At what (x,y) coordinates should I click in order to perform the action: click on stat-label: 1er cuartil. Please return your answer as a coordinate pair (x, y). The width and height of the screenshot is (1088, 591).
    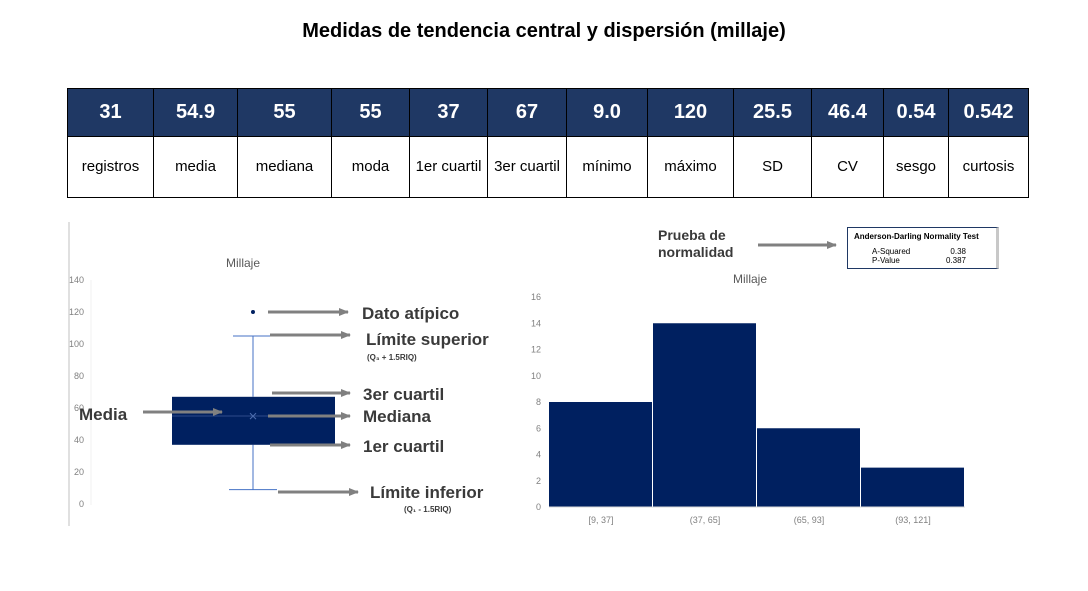
    Looking at the image, I should click on (448, 167).